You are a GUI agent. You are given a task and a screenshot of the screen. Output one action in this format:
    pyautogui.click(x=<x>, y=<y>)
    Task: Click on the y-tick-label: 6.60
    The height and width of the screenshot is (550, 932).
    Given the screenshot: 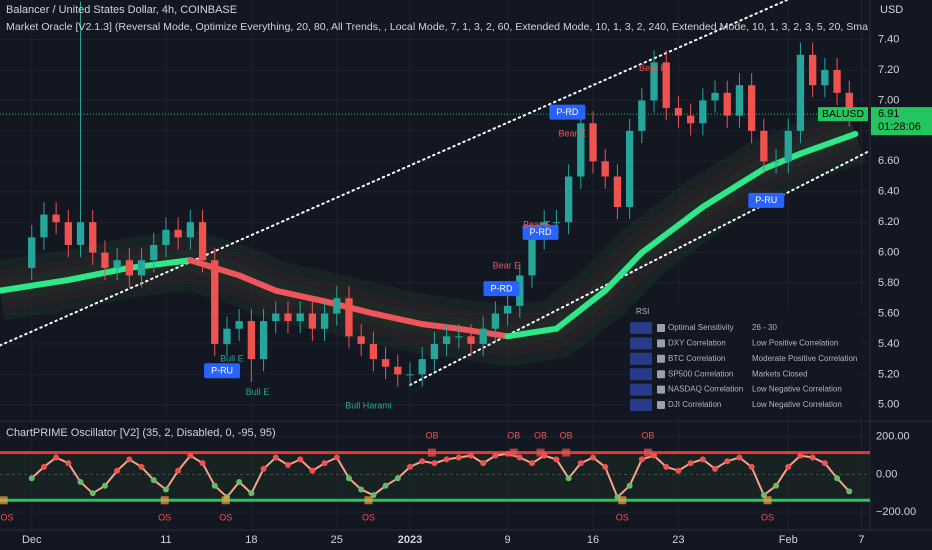 What is the action you would take?
    pyautogui.click(x=888, y=161)
    